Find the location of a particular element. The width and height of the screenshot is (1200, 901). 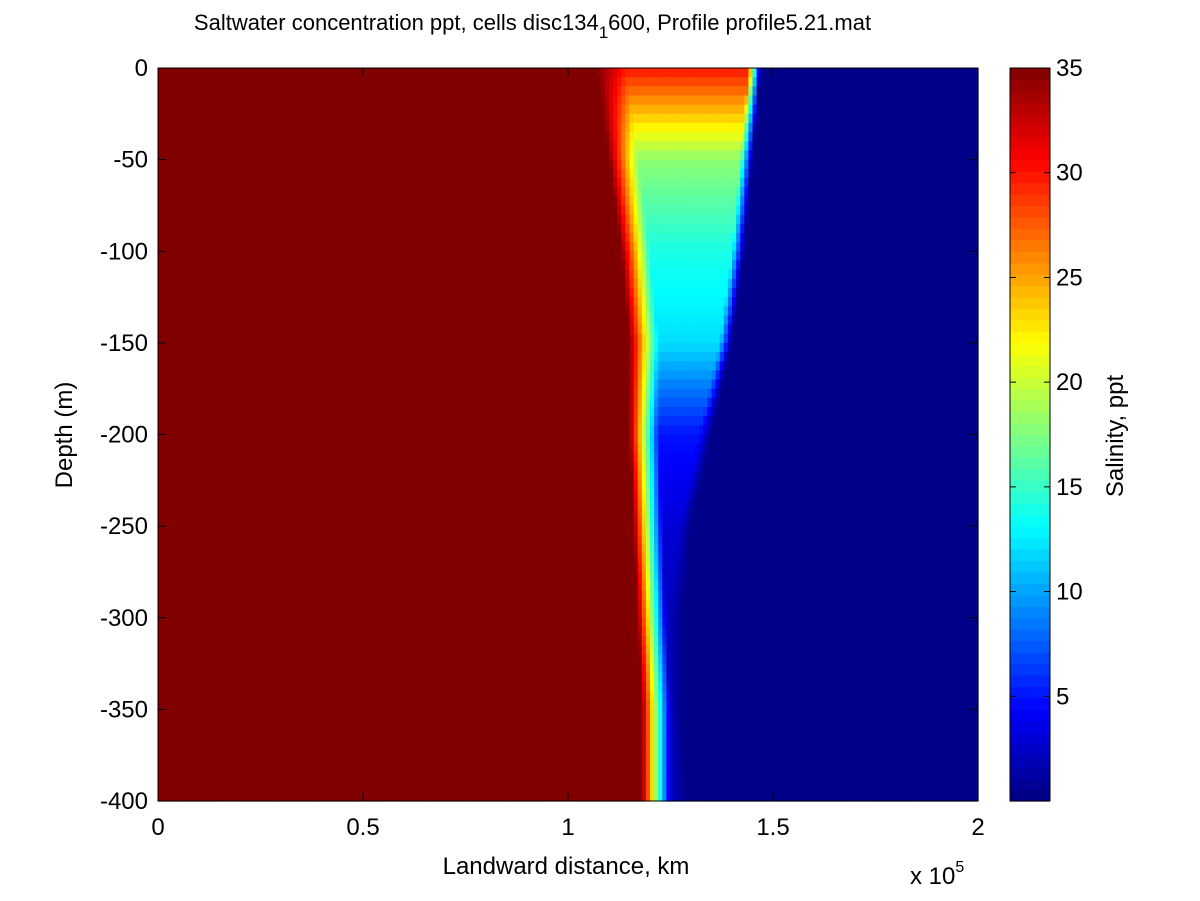

title-subscript: 1 is located at coordinates (603, 32).